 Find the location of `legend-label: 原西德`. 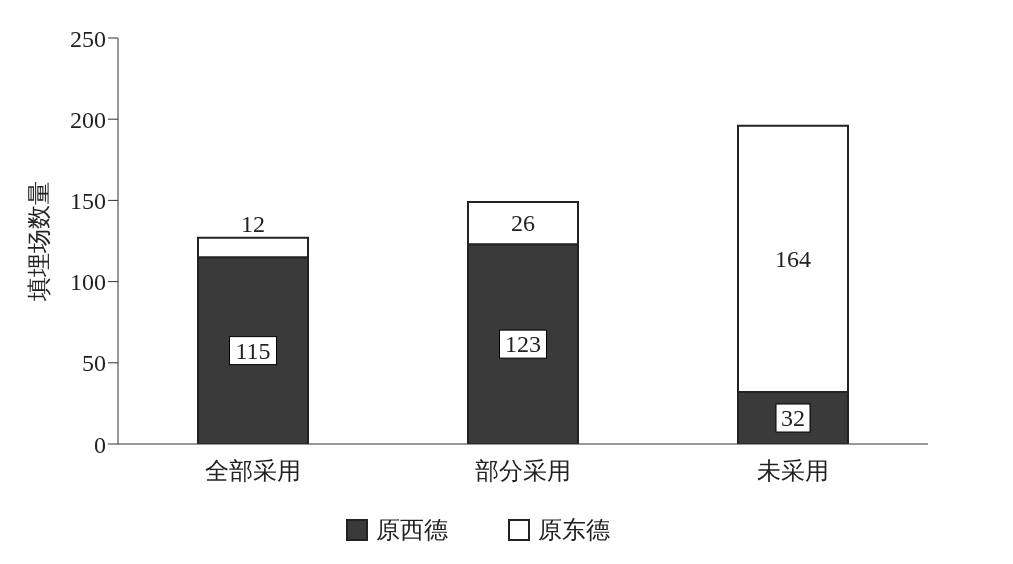

legend-label: 原西德 is located at coordinates (411, 530).